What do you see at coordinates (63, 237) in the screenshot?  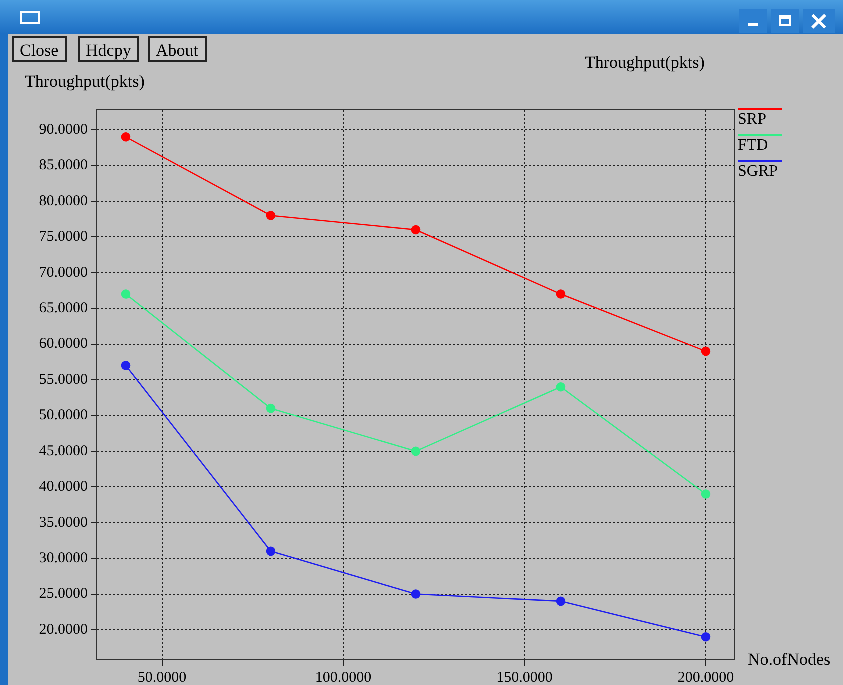 I see `y-tick-label: 75.0000` at bounding box center [63, 237].